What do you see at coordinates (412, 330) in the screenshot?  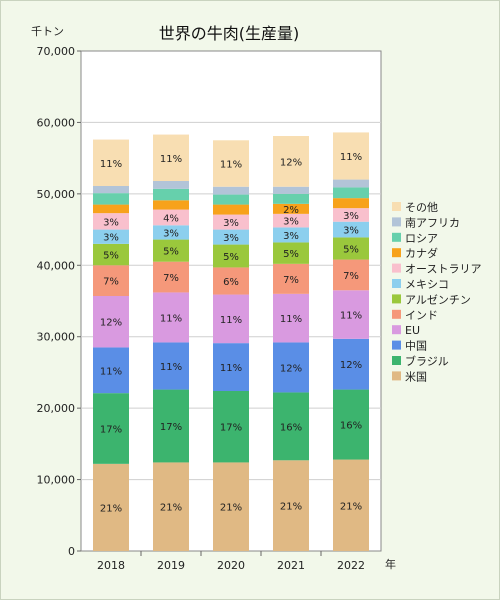 I see `legend-label: EU` at bounding box center [412, 330].